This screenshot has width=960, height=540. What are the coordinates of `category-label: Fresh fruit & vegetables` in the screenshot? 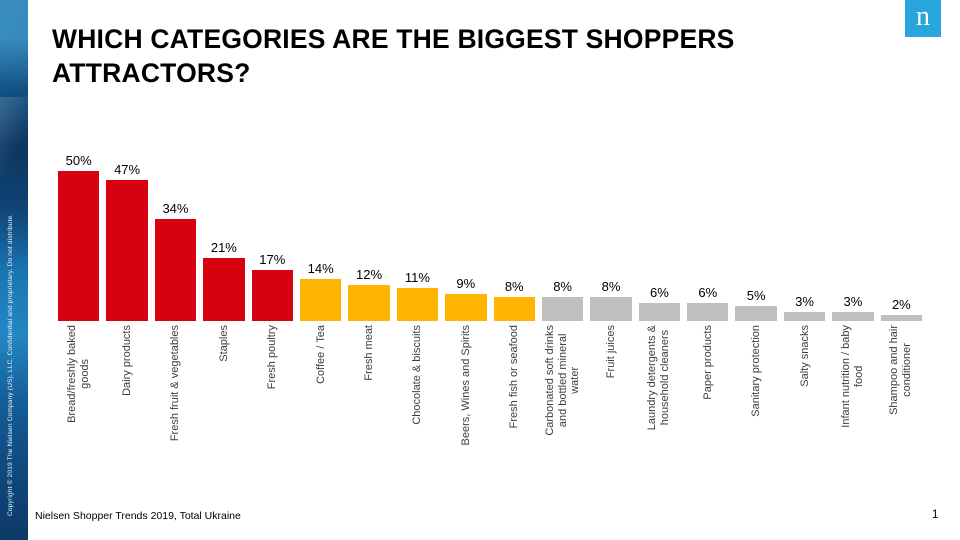 It's located at (175, 401).